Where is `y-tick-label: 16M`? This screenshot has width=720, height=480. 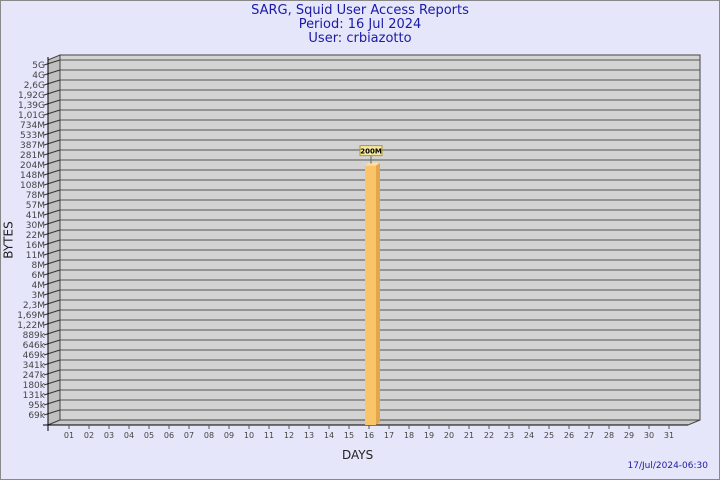
y-tick-label: 16M is located at coordinates (35, 246).